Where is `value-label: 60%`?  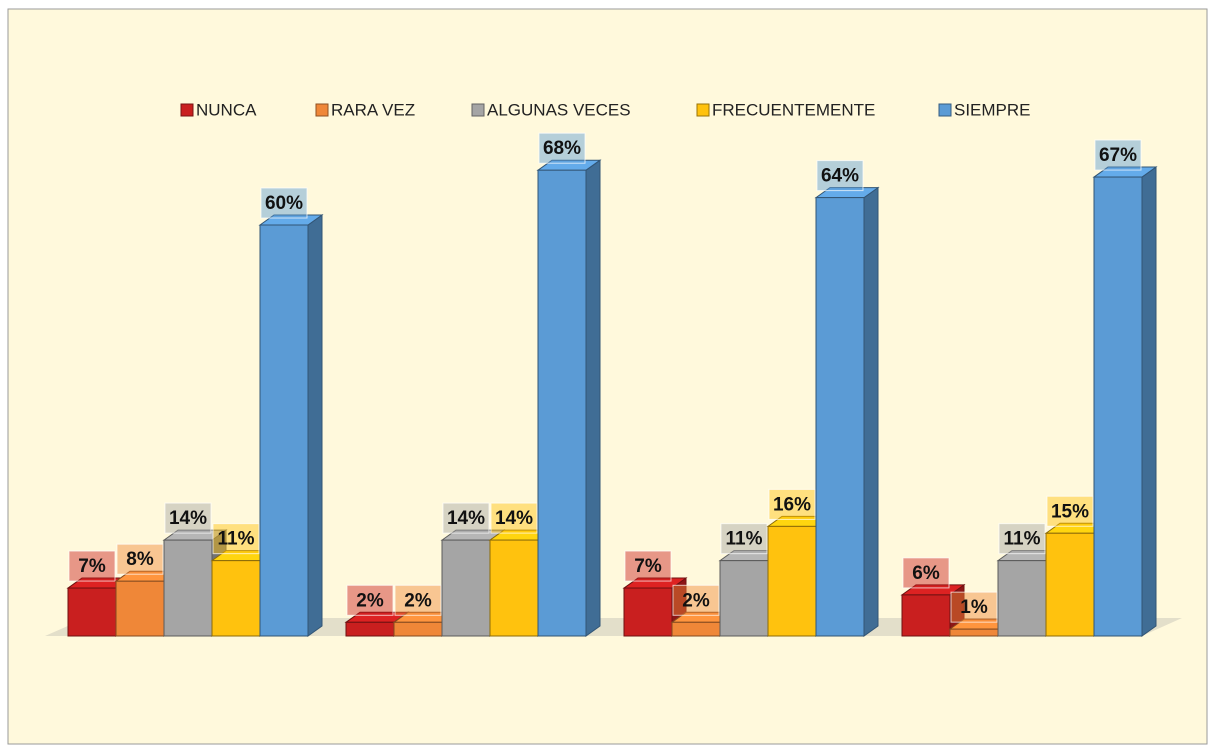 value-label: 60% is located at coordinates (284, 203).